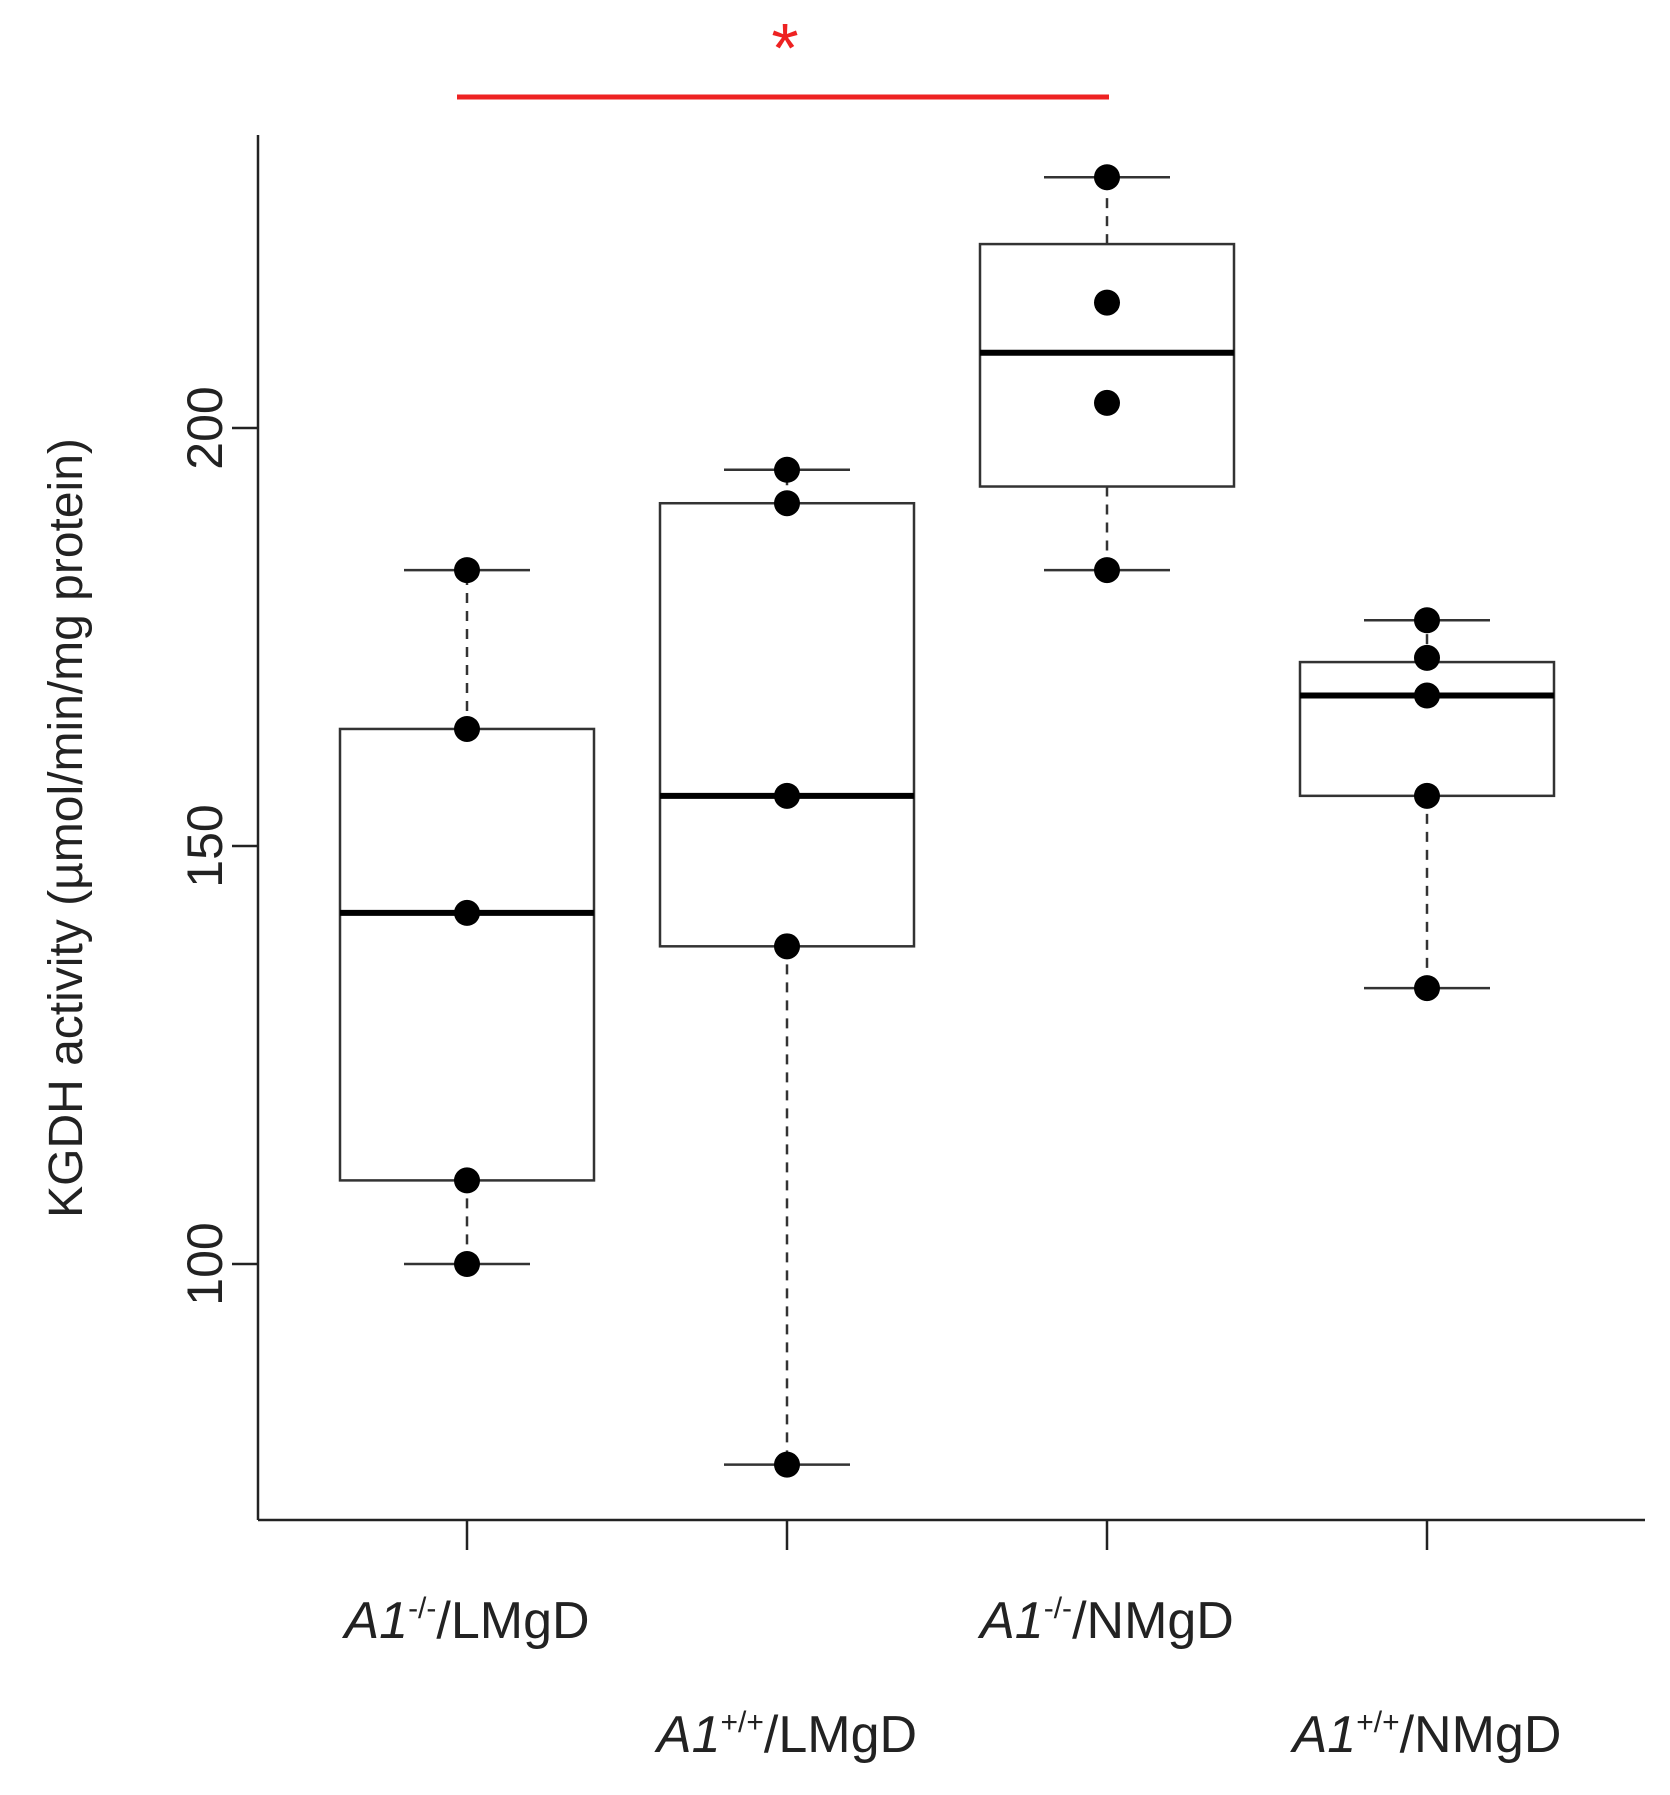  I want to click on y-tick-label-150: 150, so click(205, 845).